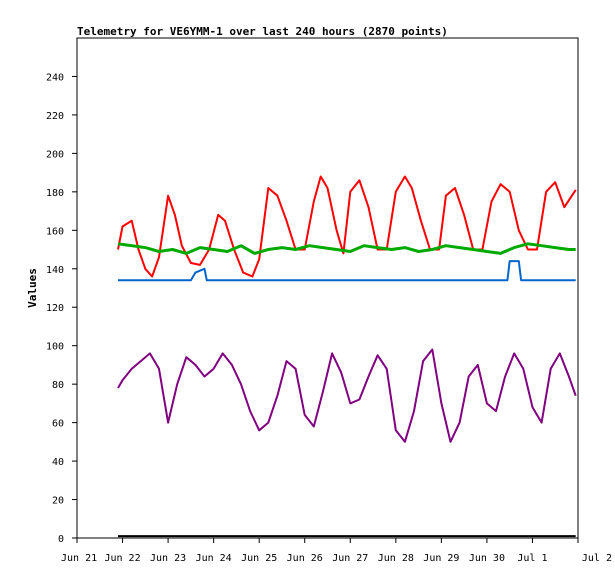 Image resolution: width=615 pixels, height=579 pixels. I want to click on y-tick-label: 100, so click(55, 347).